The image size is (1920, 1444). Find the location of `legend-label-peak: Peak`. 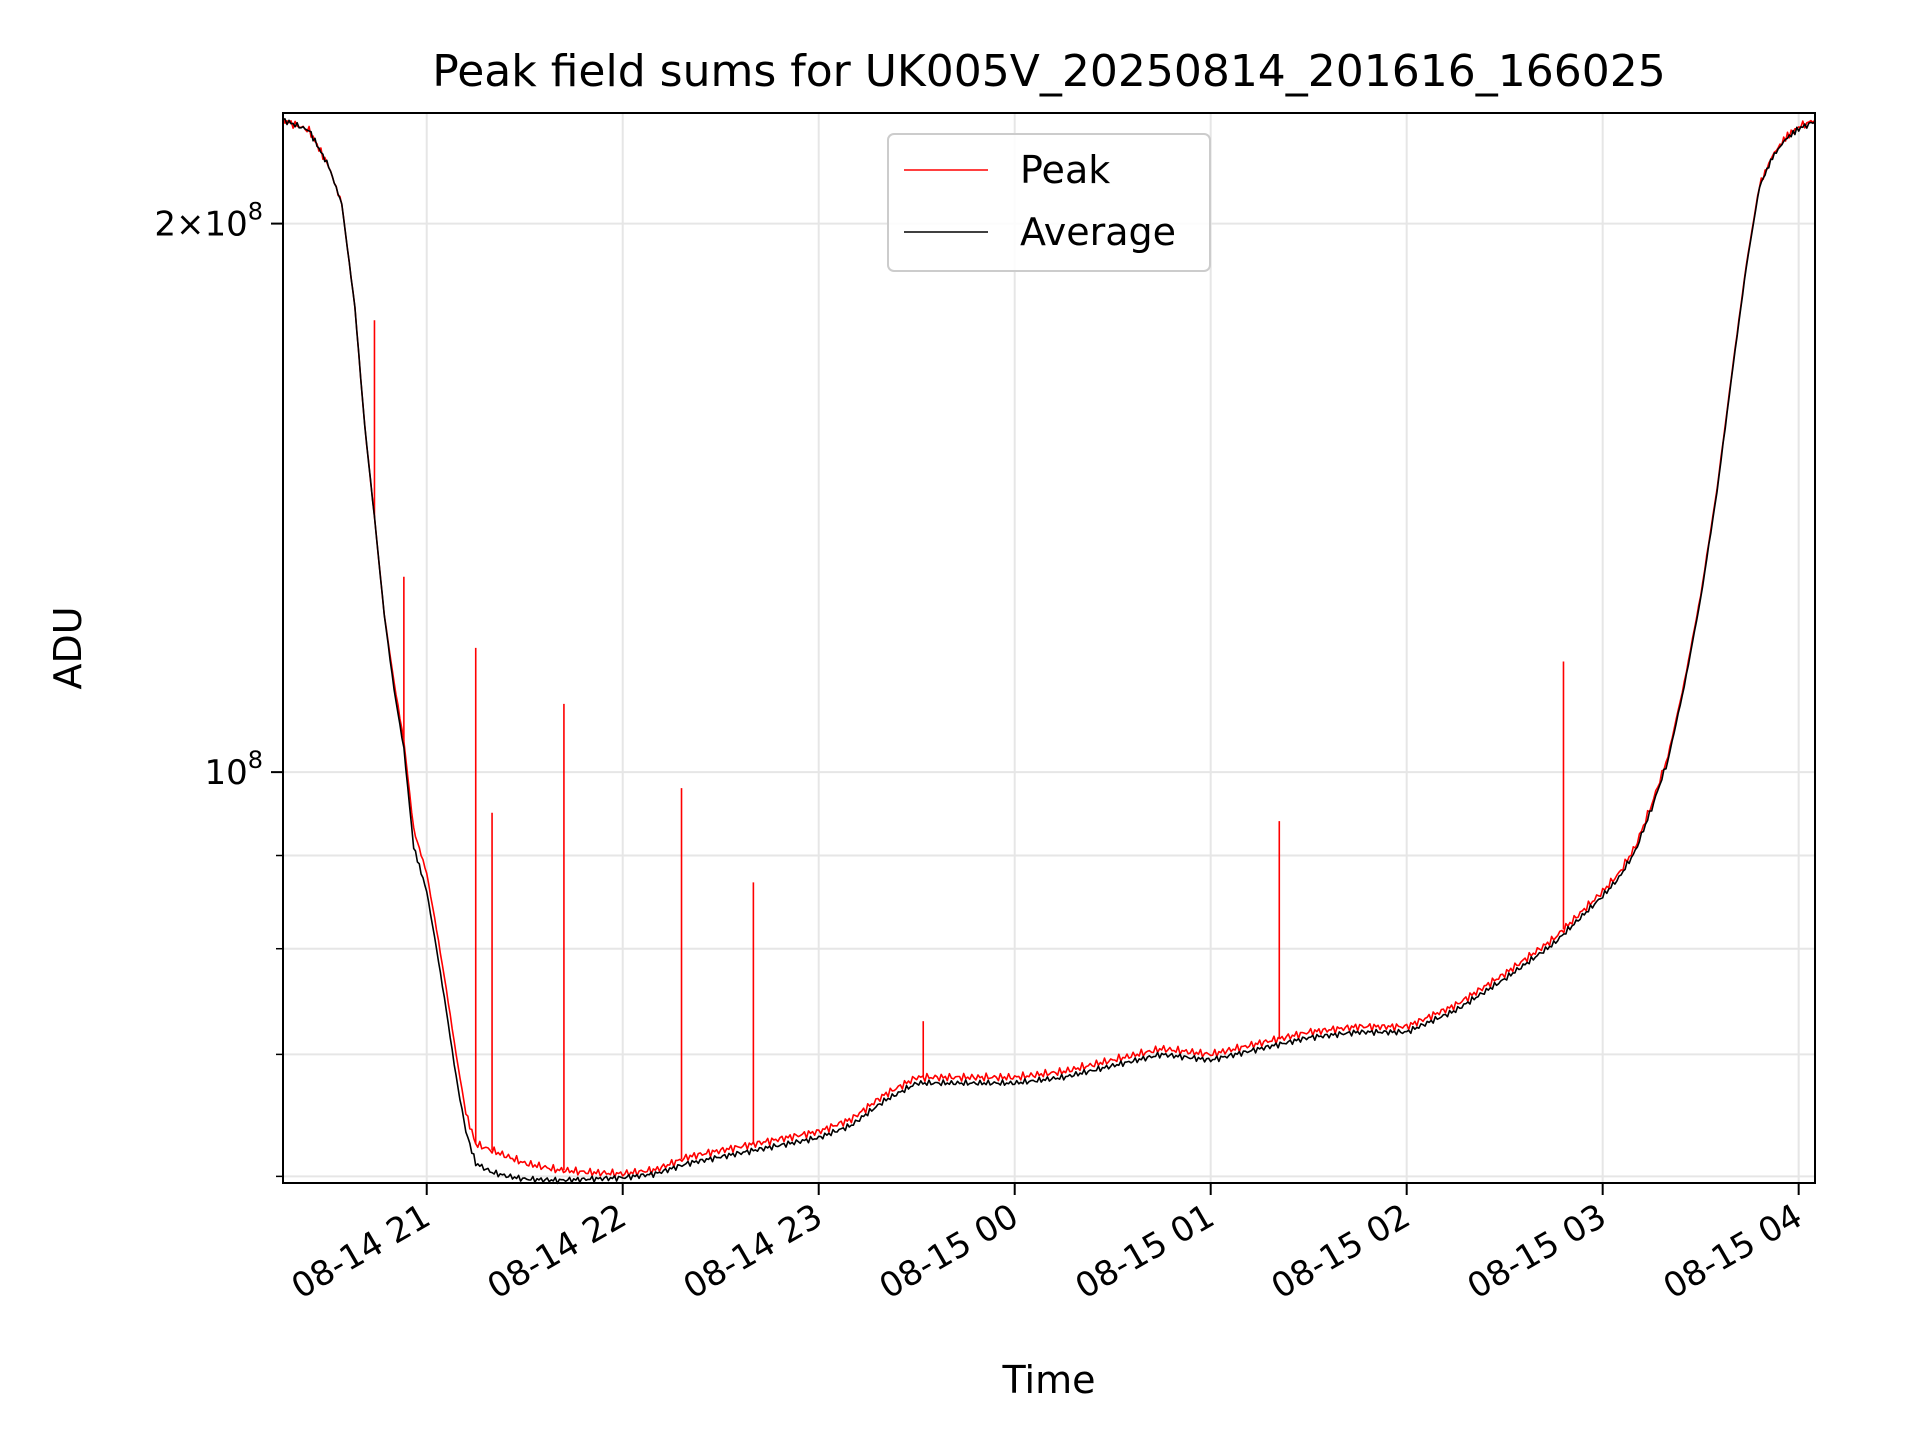

legend-label-peak: Peak is located at coordinates (1065, 170).